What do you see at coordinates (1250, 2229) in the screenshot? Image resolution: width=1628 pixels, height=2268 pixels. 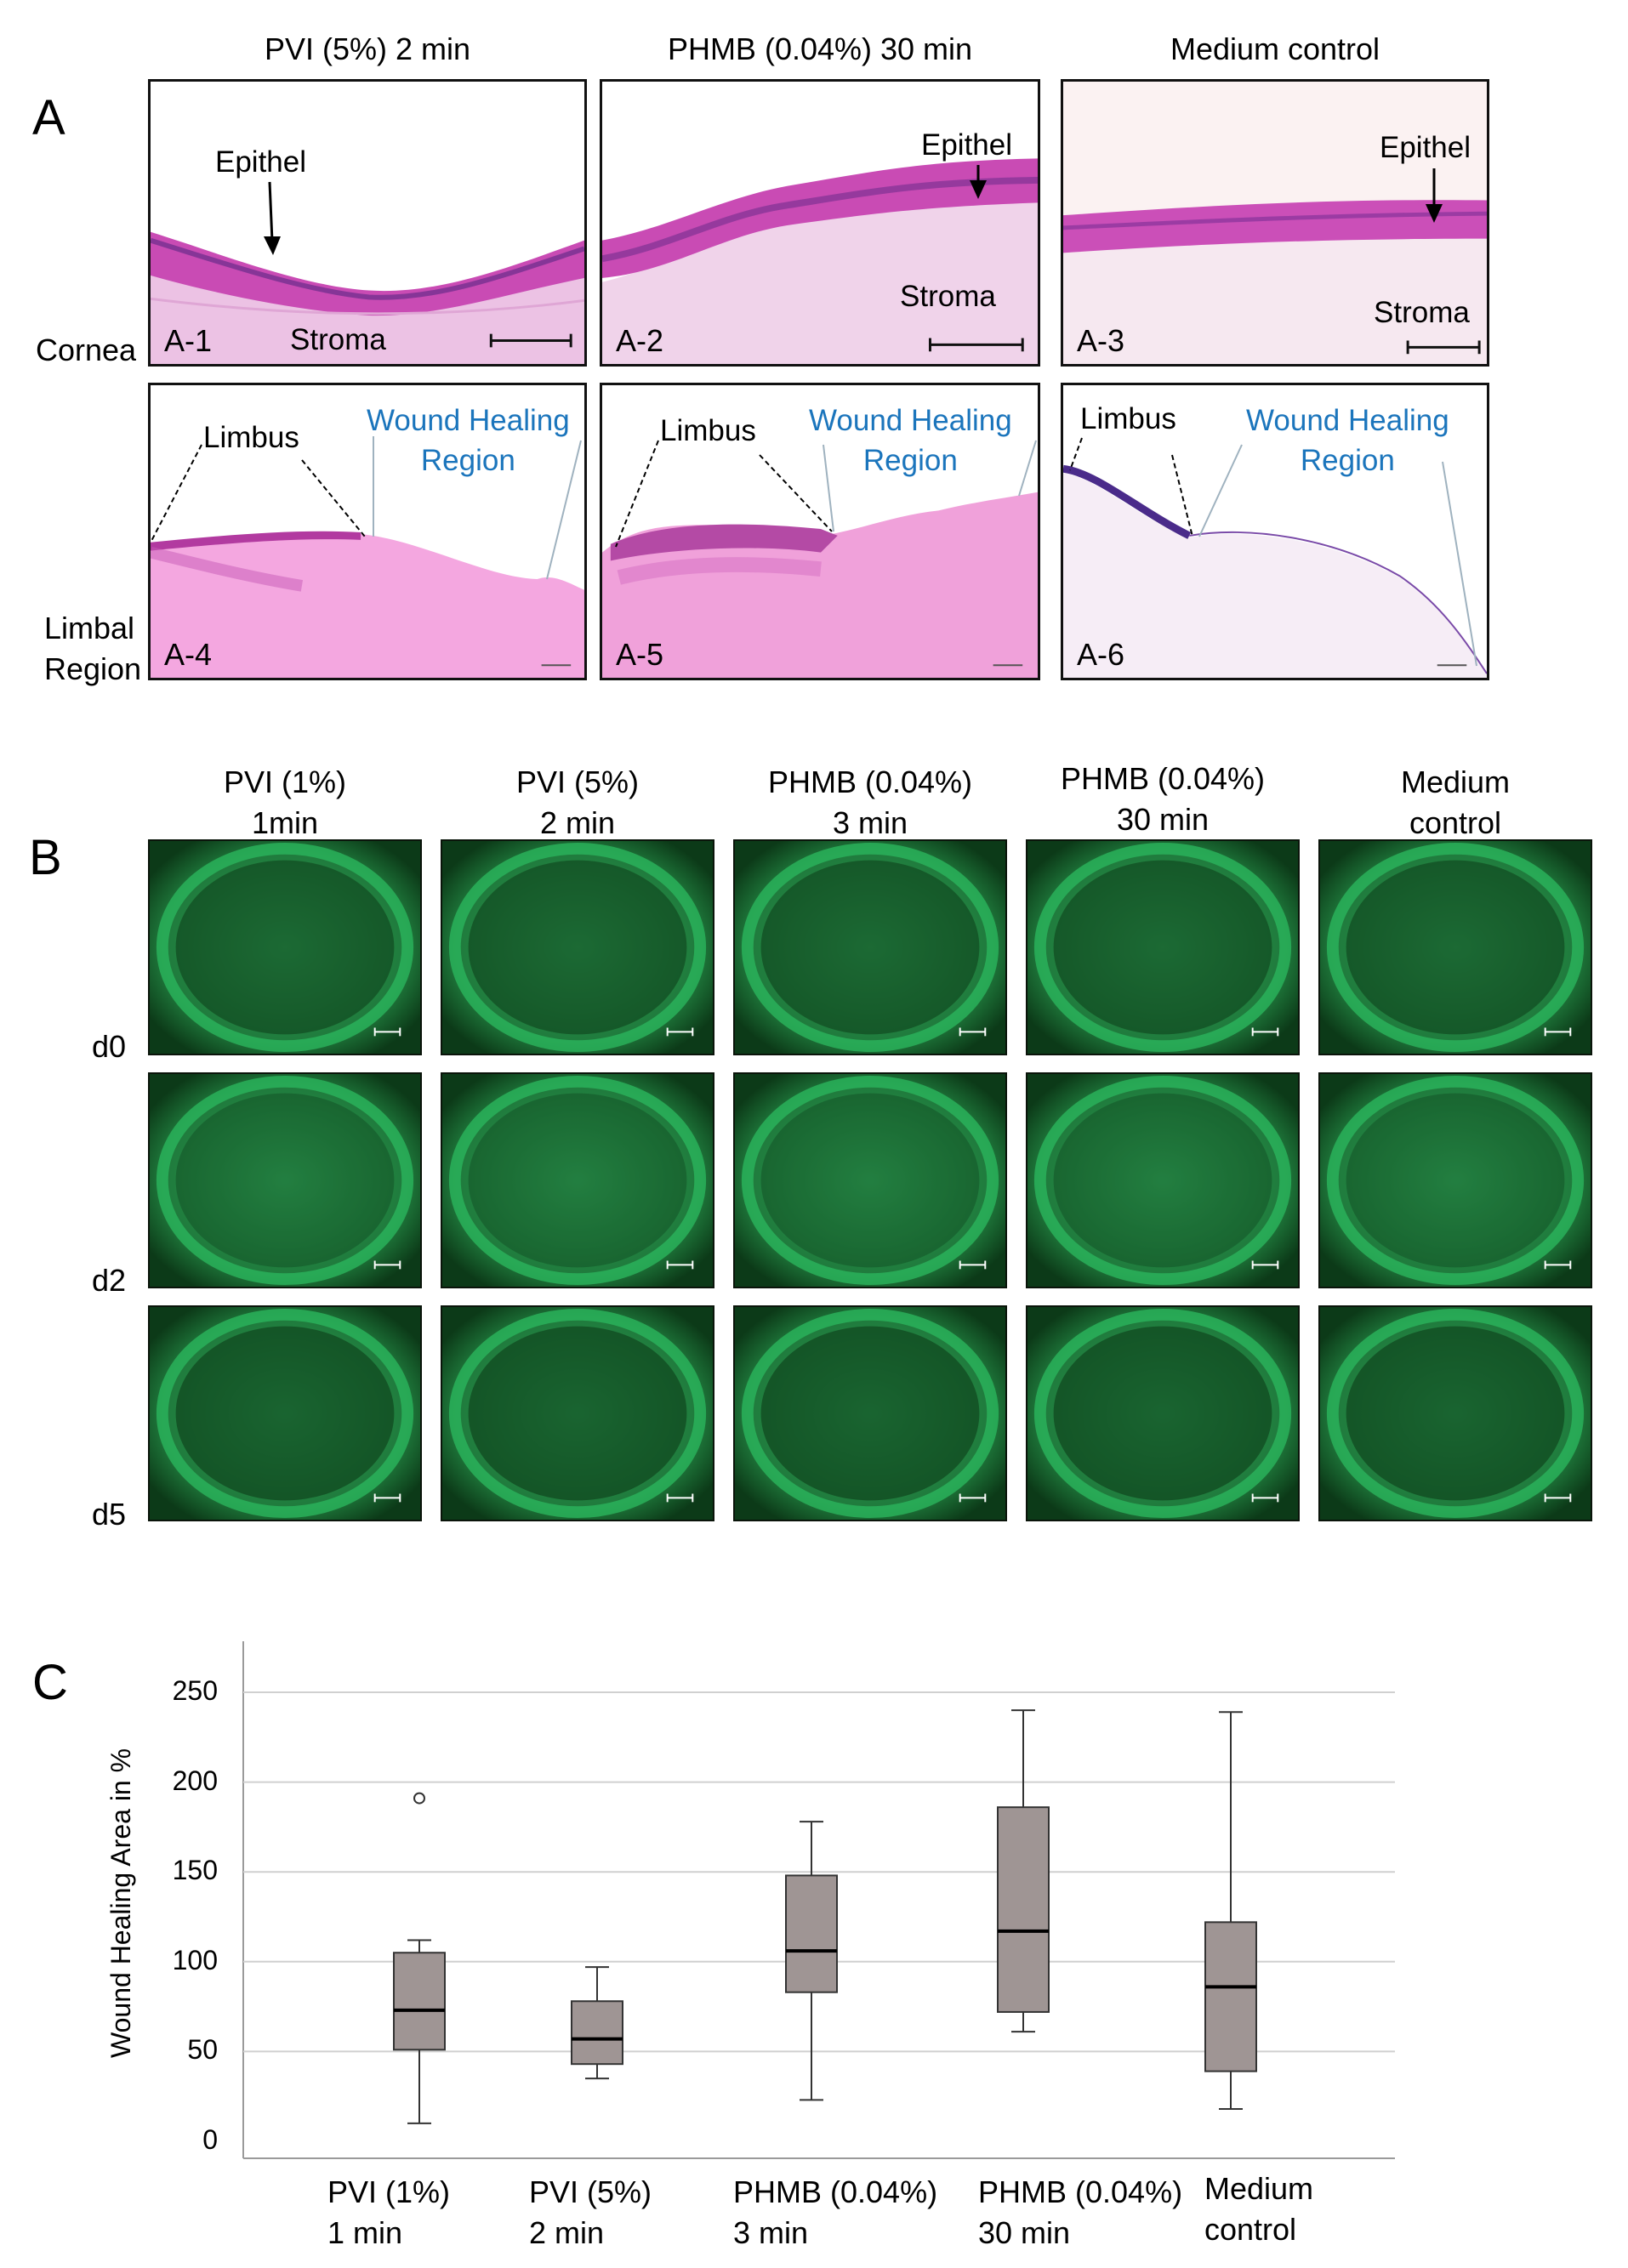 I see `x-category-line: control` at bounding box center [1250, 2229].